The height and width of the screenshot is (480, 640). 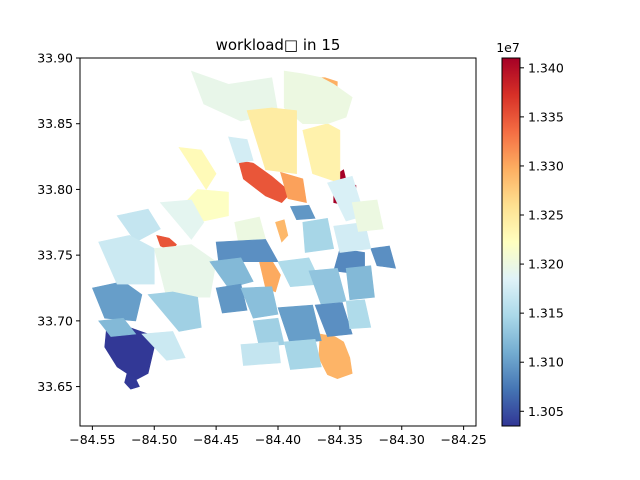 What do you see at coordinates (278, 439) in the screenshot?
I see `x-tick-label: −84.40` at bounding box center [278, 439].